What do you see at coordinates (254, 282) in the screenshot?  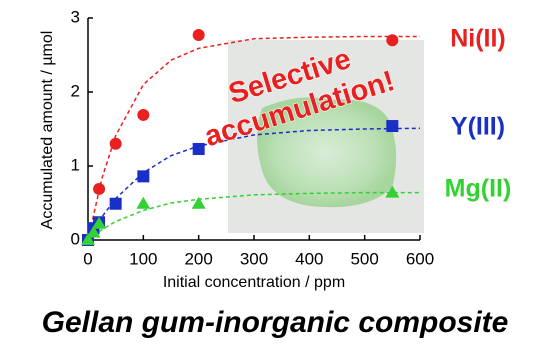 I see `x-axis-label: Initial concentration / ppm` at bounding box center [254, 282].